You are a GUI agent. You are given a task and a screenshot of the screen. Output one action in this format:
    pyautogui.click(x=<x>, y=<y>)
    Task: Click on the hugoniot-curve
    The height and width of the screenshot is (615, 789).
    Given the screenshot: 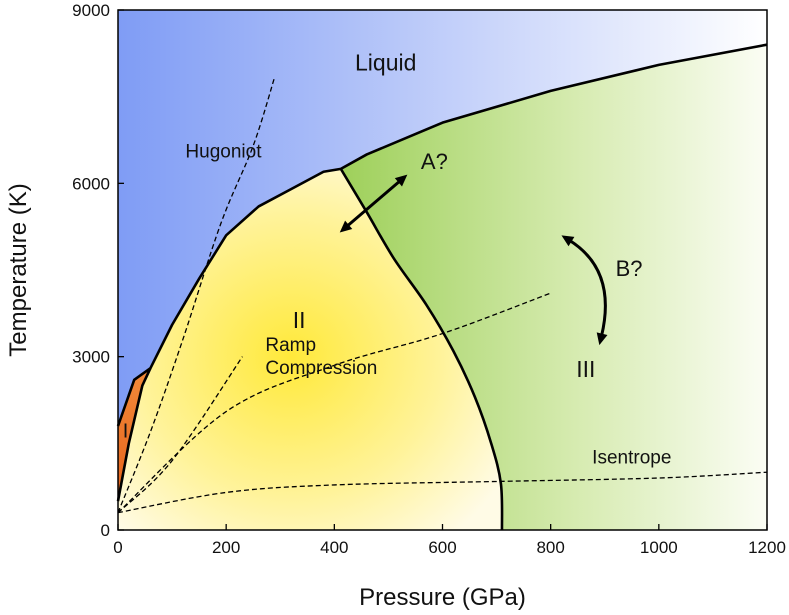 What is the action you would take?
    pyautogui.click(x=197, y=294)
    